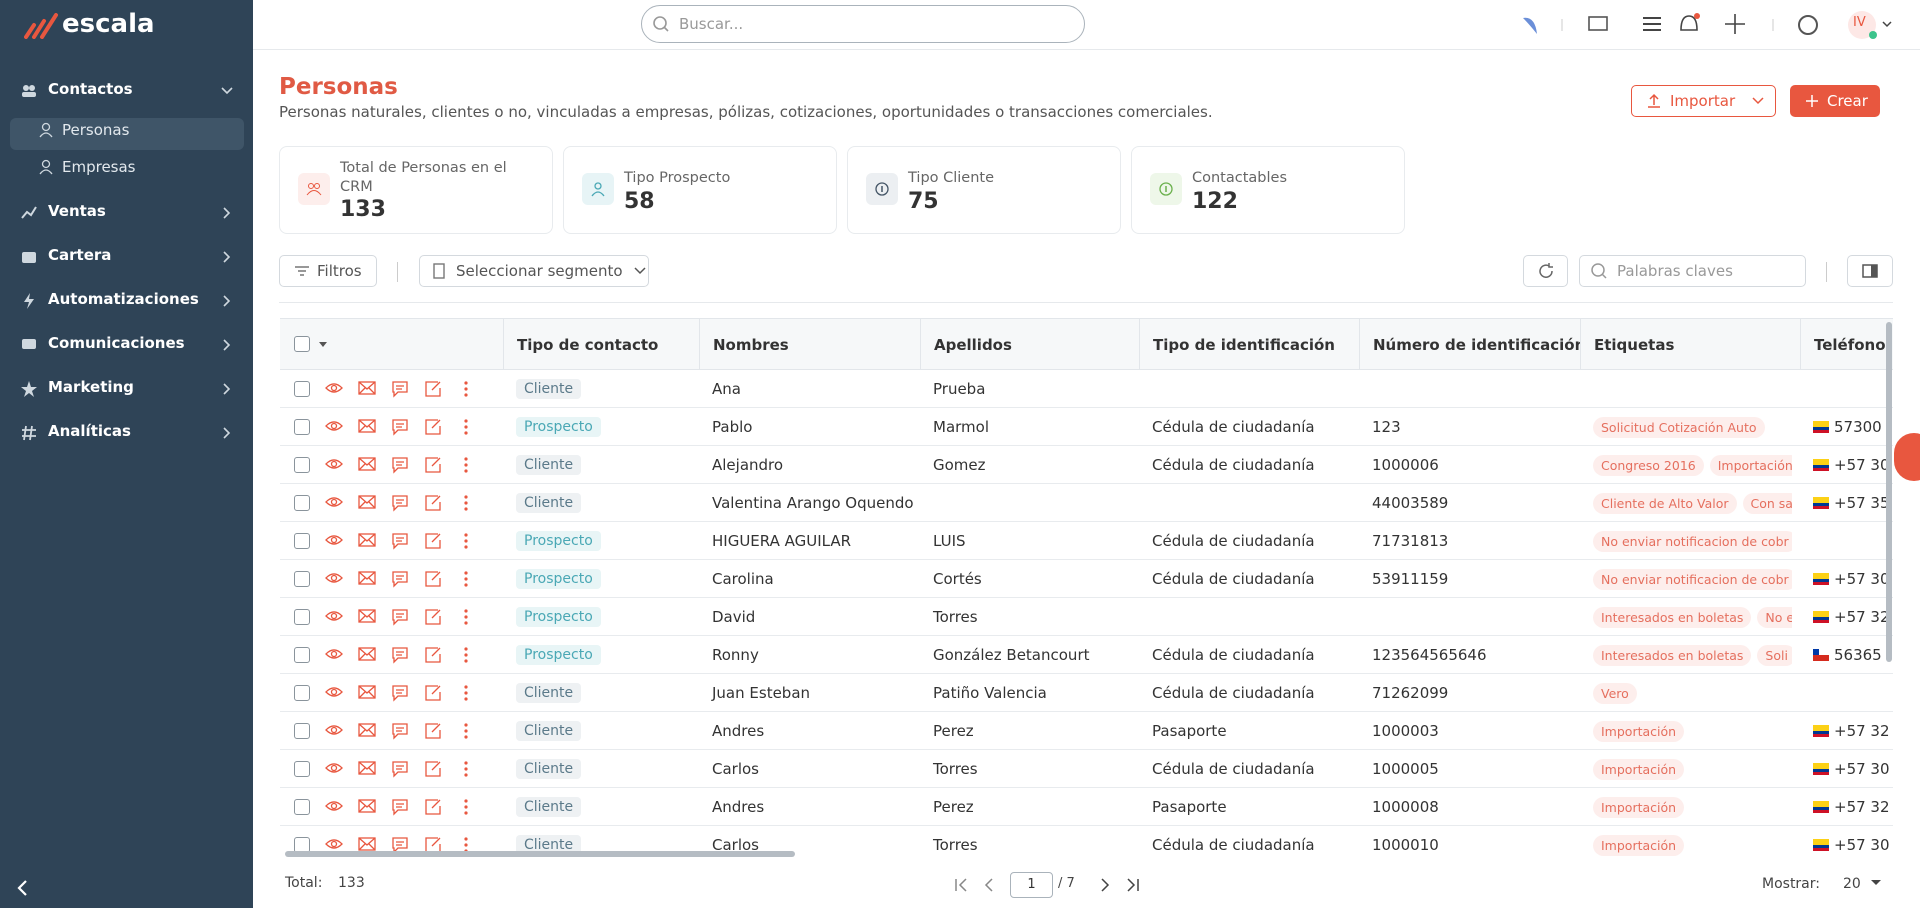 The image size is (1920, 908). Describe the element at coordinates (99, 167) in the screenshot. I see `nav-subitem: Empresas` at that location.